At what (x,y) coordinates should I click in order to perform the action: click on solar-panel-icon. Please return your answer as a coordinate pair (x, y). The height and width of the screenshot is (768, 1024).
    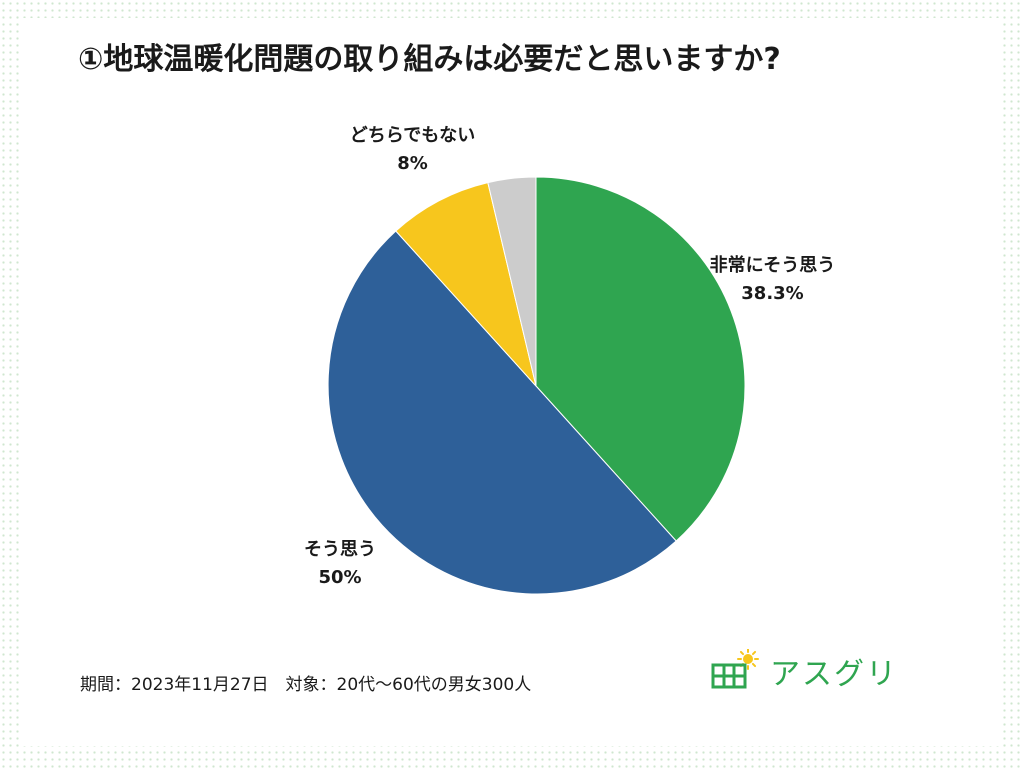
    Looking at the image, I should click on (729, 676).